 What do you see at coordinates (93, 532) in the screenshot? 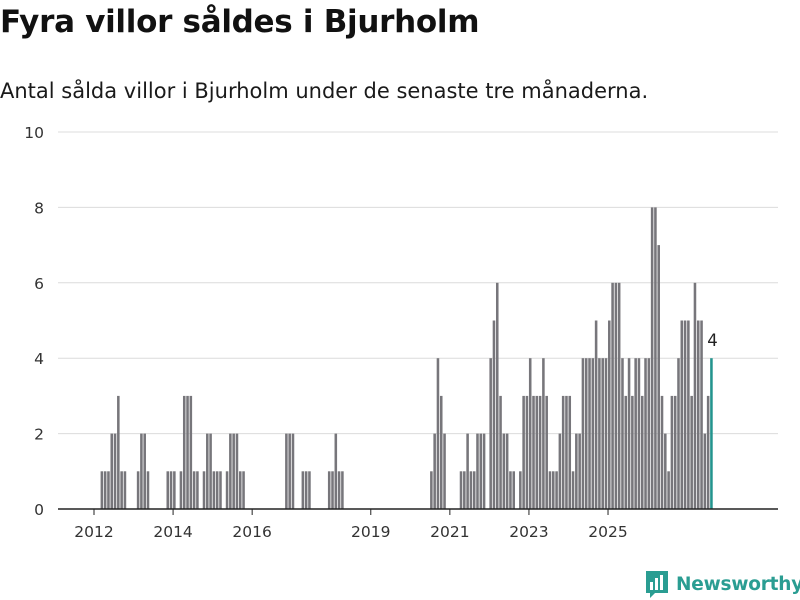
I see `x-tick-label: 2012` at bounding box center [93, 532].